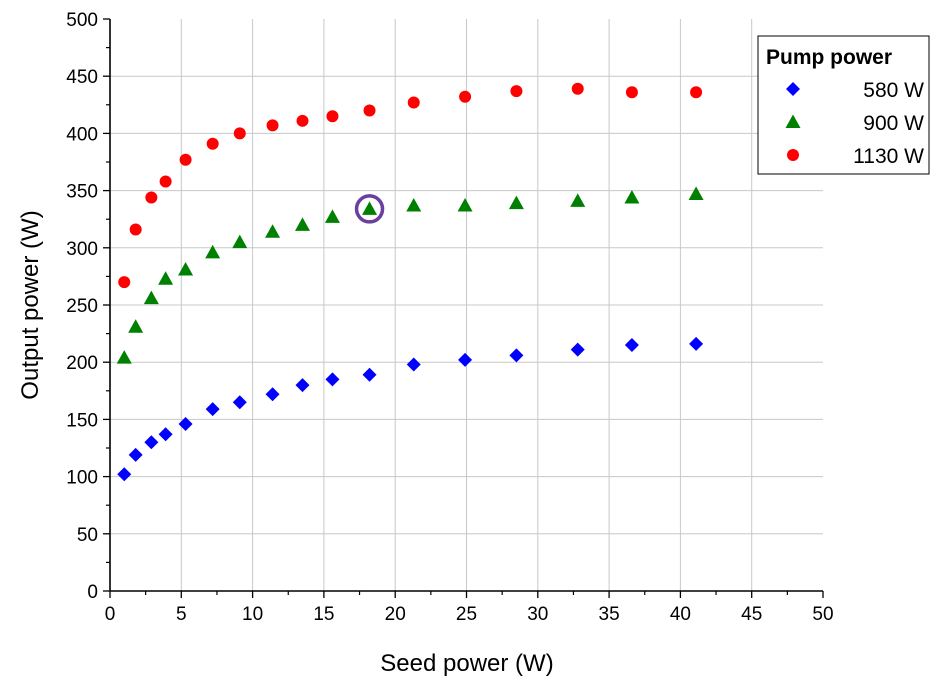  Describe the element at coordinates (466, 663) in the screenshot. I see `x-axis-title: Seed power (W)` at that location.